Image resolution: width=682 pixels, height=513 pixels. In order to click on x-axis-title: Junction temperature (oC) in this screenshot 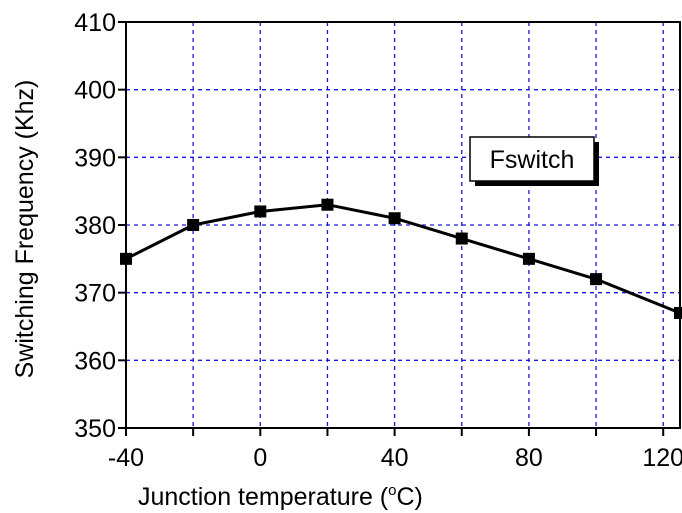, I will do `click(280, 496)`.